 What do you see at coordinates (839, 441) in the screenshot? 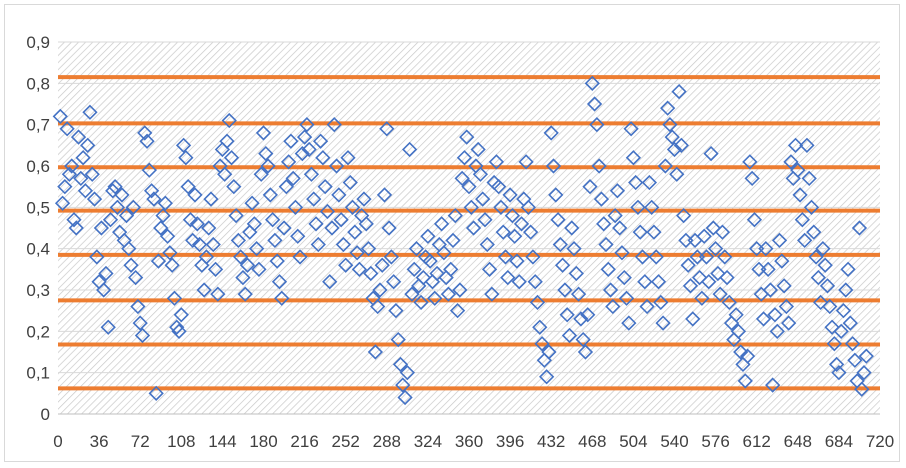
I see `x-tick-label: 684` at bounding box center [839, 441].